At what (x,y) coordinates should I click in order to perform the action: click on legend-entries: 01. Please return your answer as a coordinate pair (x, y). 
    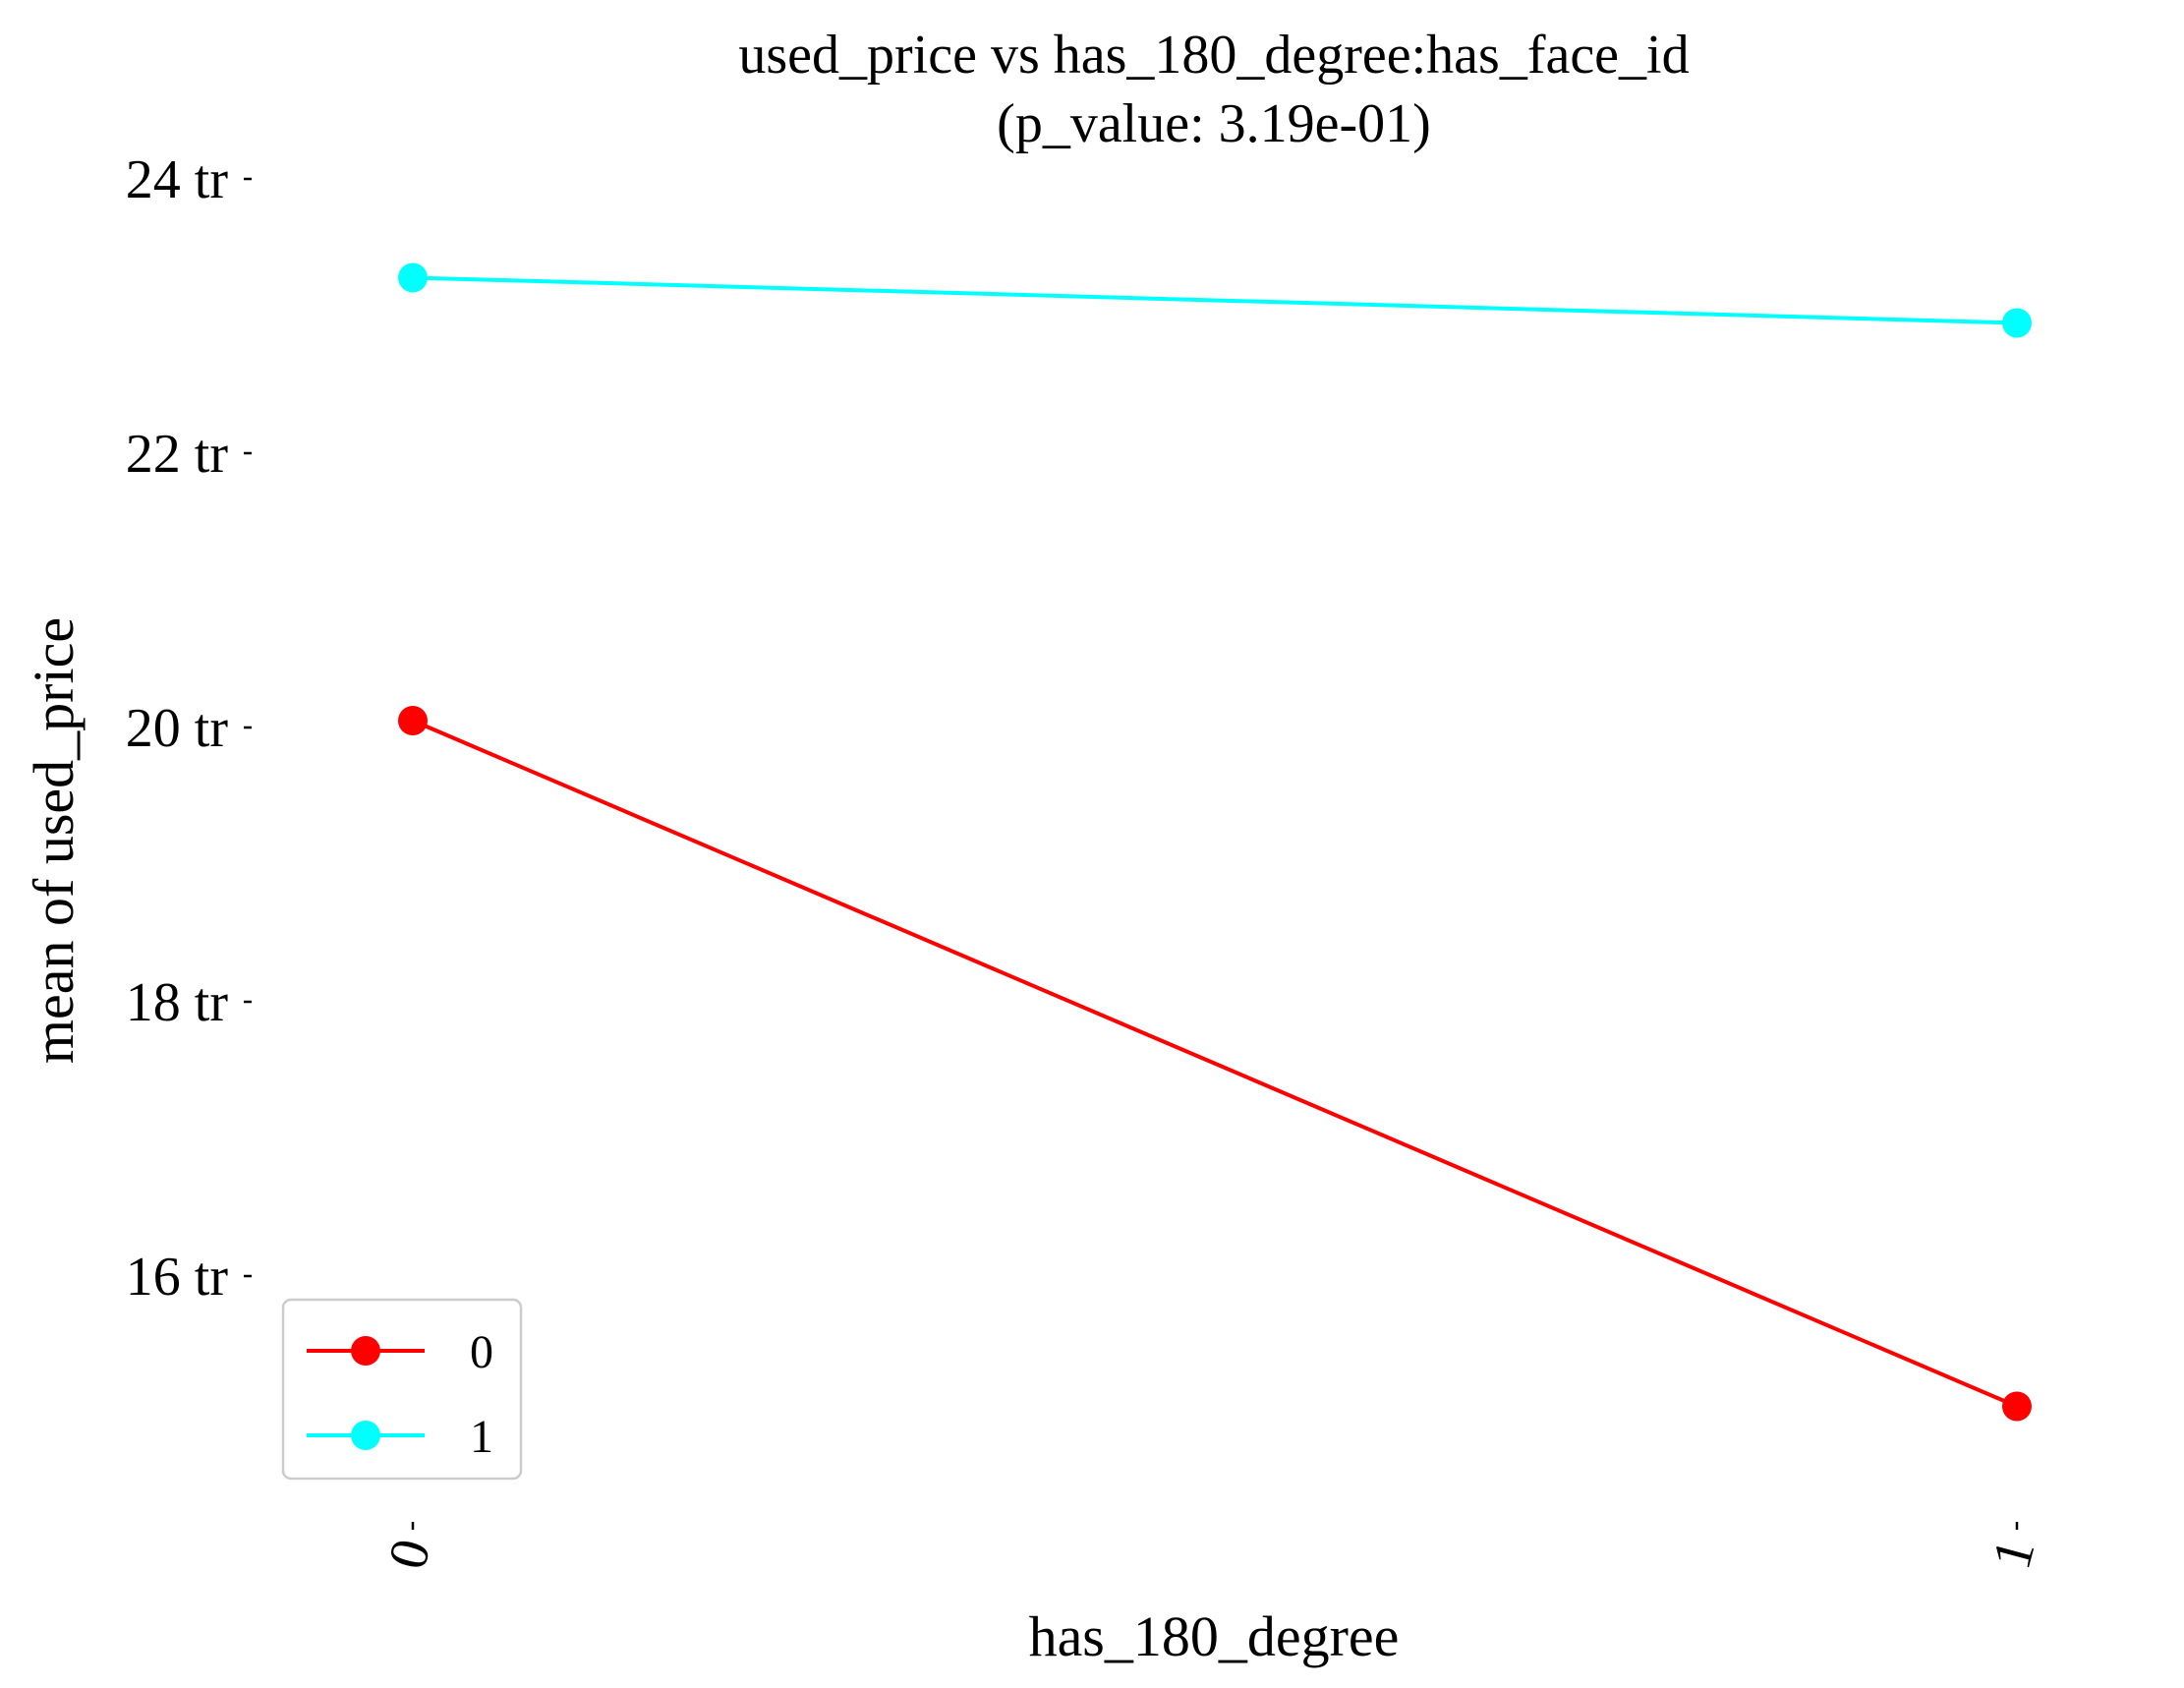
    Looking at the image, I should click on (400, 1394).